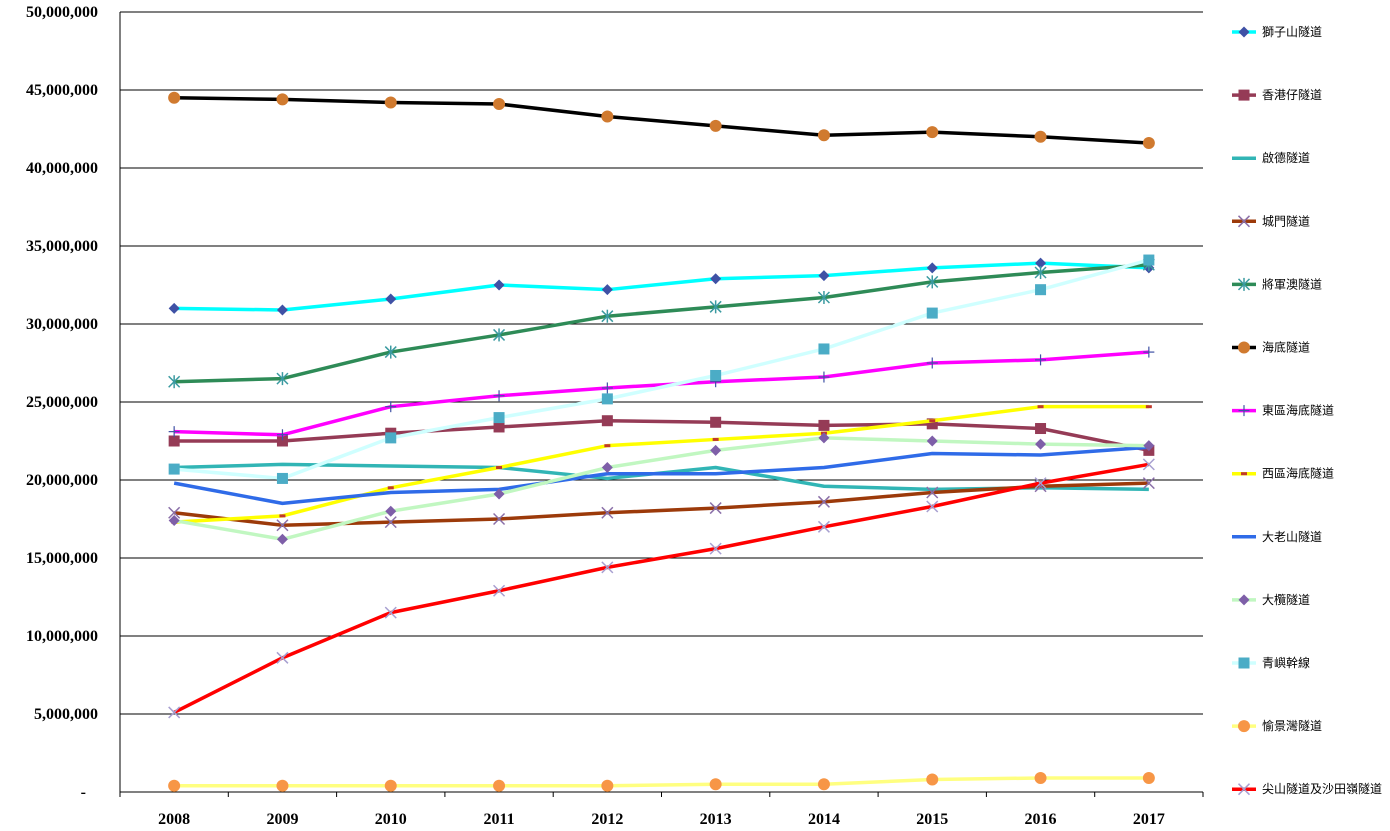 Image resolution: width=1390 pixels, height=831 pixels. Describe the element at coordinates (62, 324) in the screenshot. I see `y-tick-label: 30,000,000` at that location.